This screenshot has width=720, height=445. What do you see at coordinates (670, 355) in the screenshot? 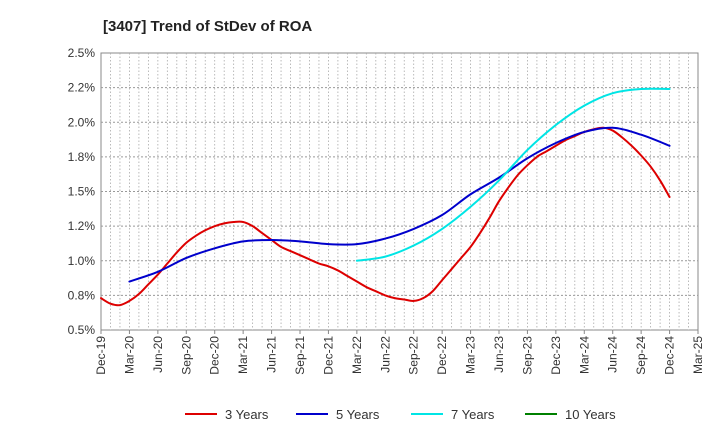
I see `x-tick-label: Dec-24` at bounding box center [670, 355].